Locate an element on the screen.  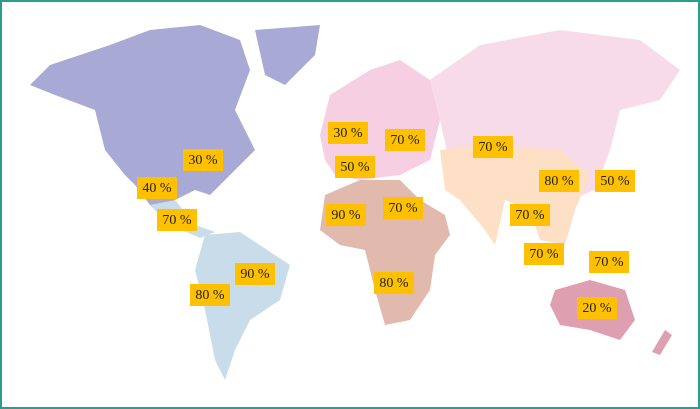
label-text: 40 % is located at coordinates (157, 188).